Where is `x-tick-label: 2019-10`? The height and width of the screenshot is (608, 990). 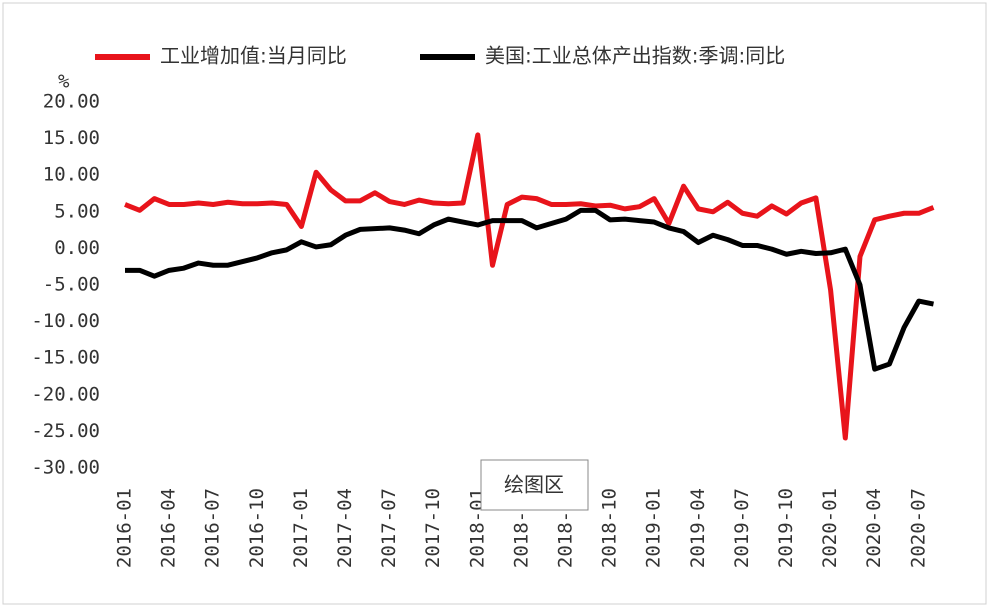 x-tick-label: 2019-10 is located at coordinates (786, 528).